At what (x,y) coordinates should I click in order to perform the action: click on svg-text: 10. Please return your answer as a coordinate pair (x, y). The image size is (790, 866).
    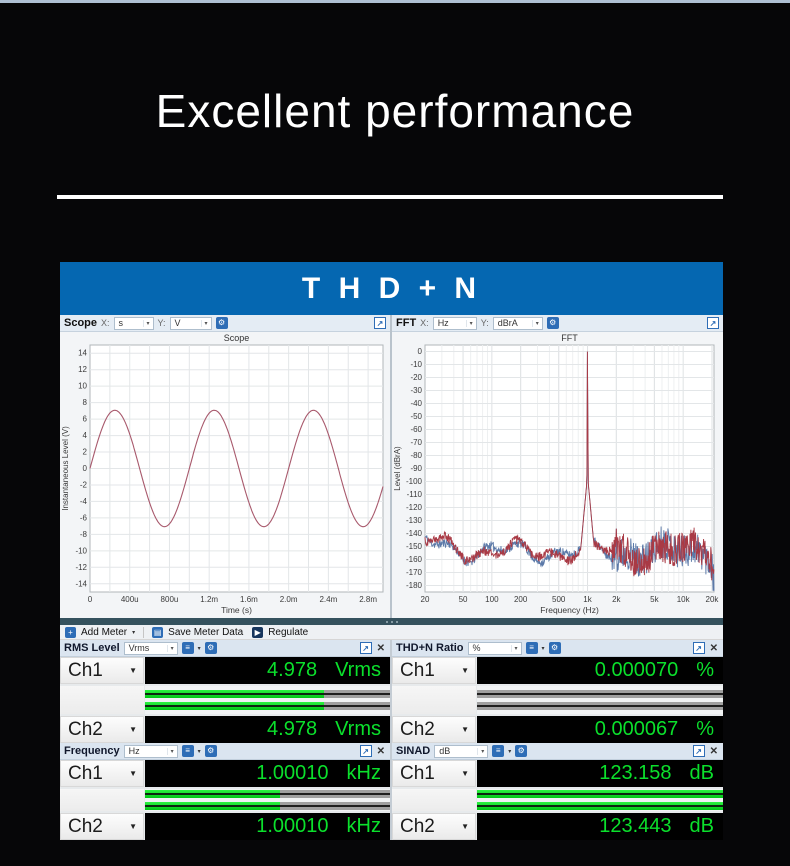
    Looking at the image, I should click on (82, 386).